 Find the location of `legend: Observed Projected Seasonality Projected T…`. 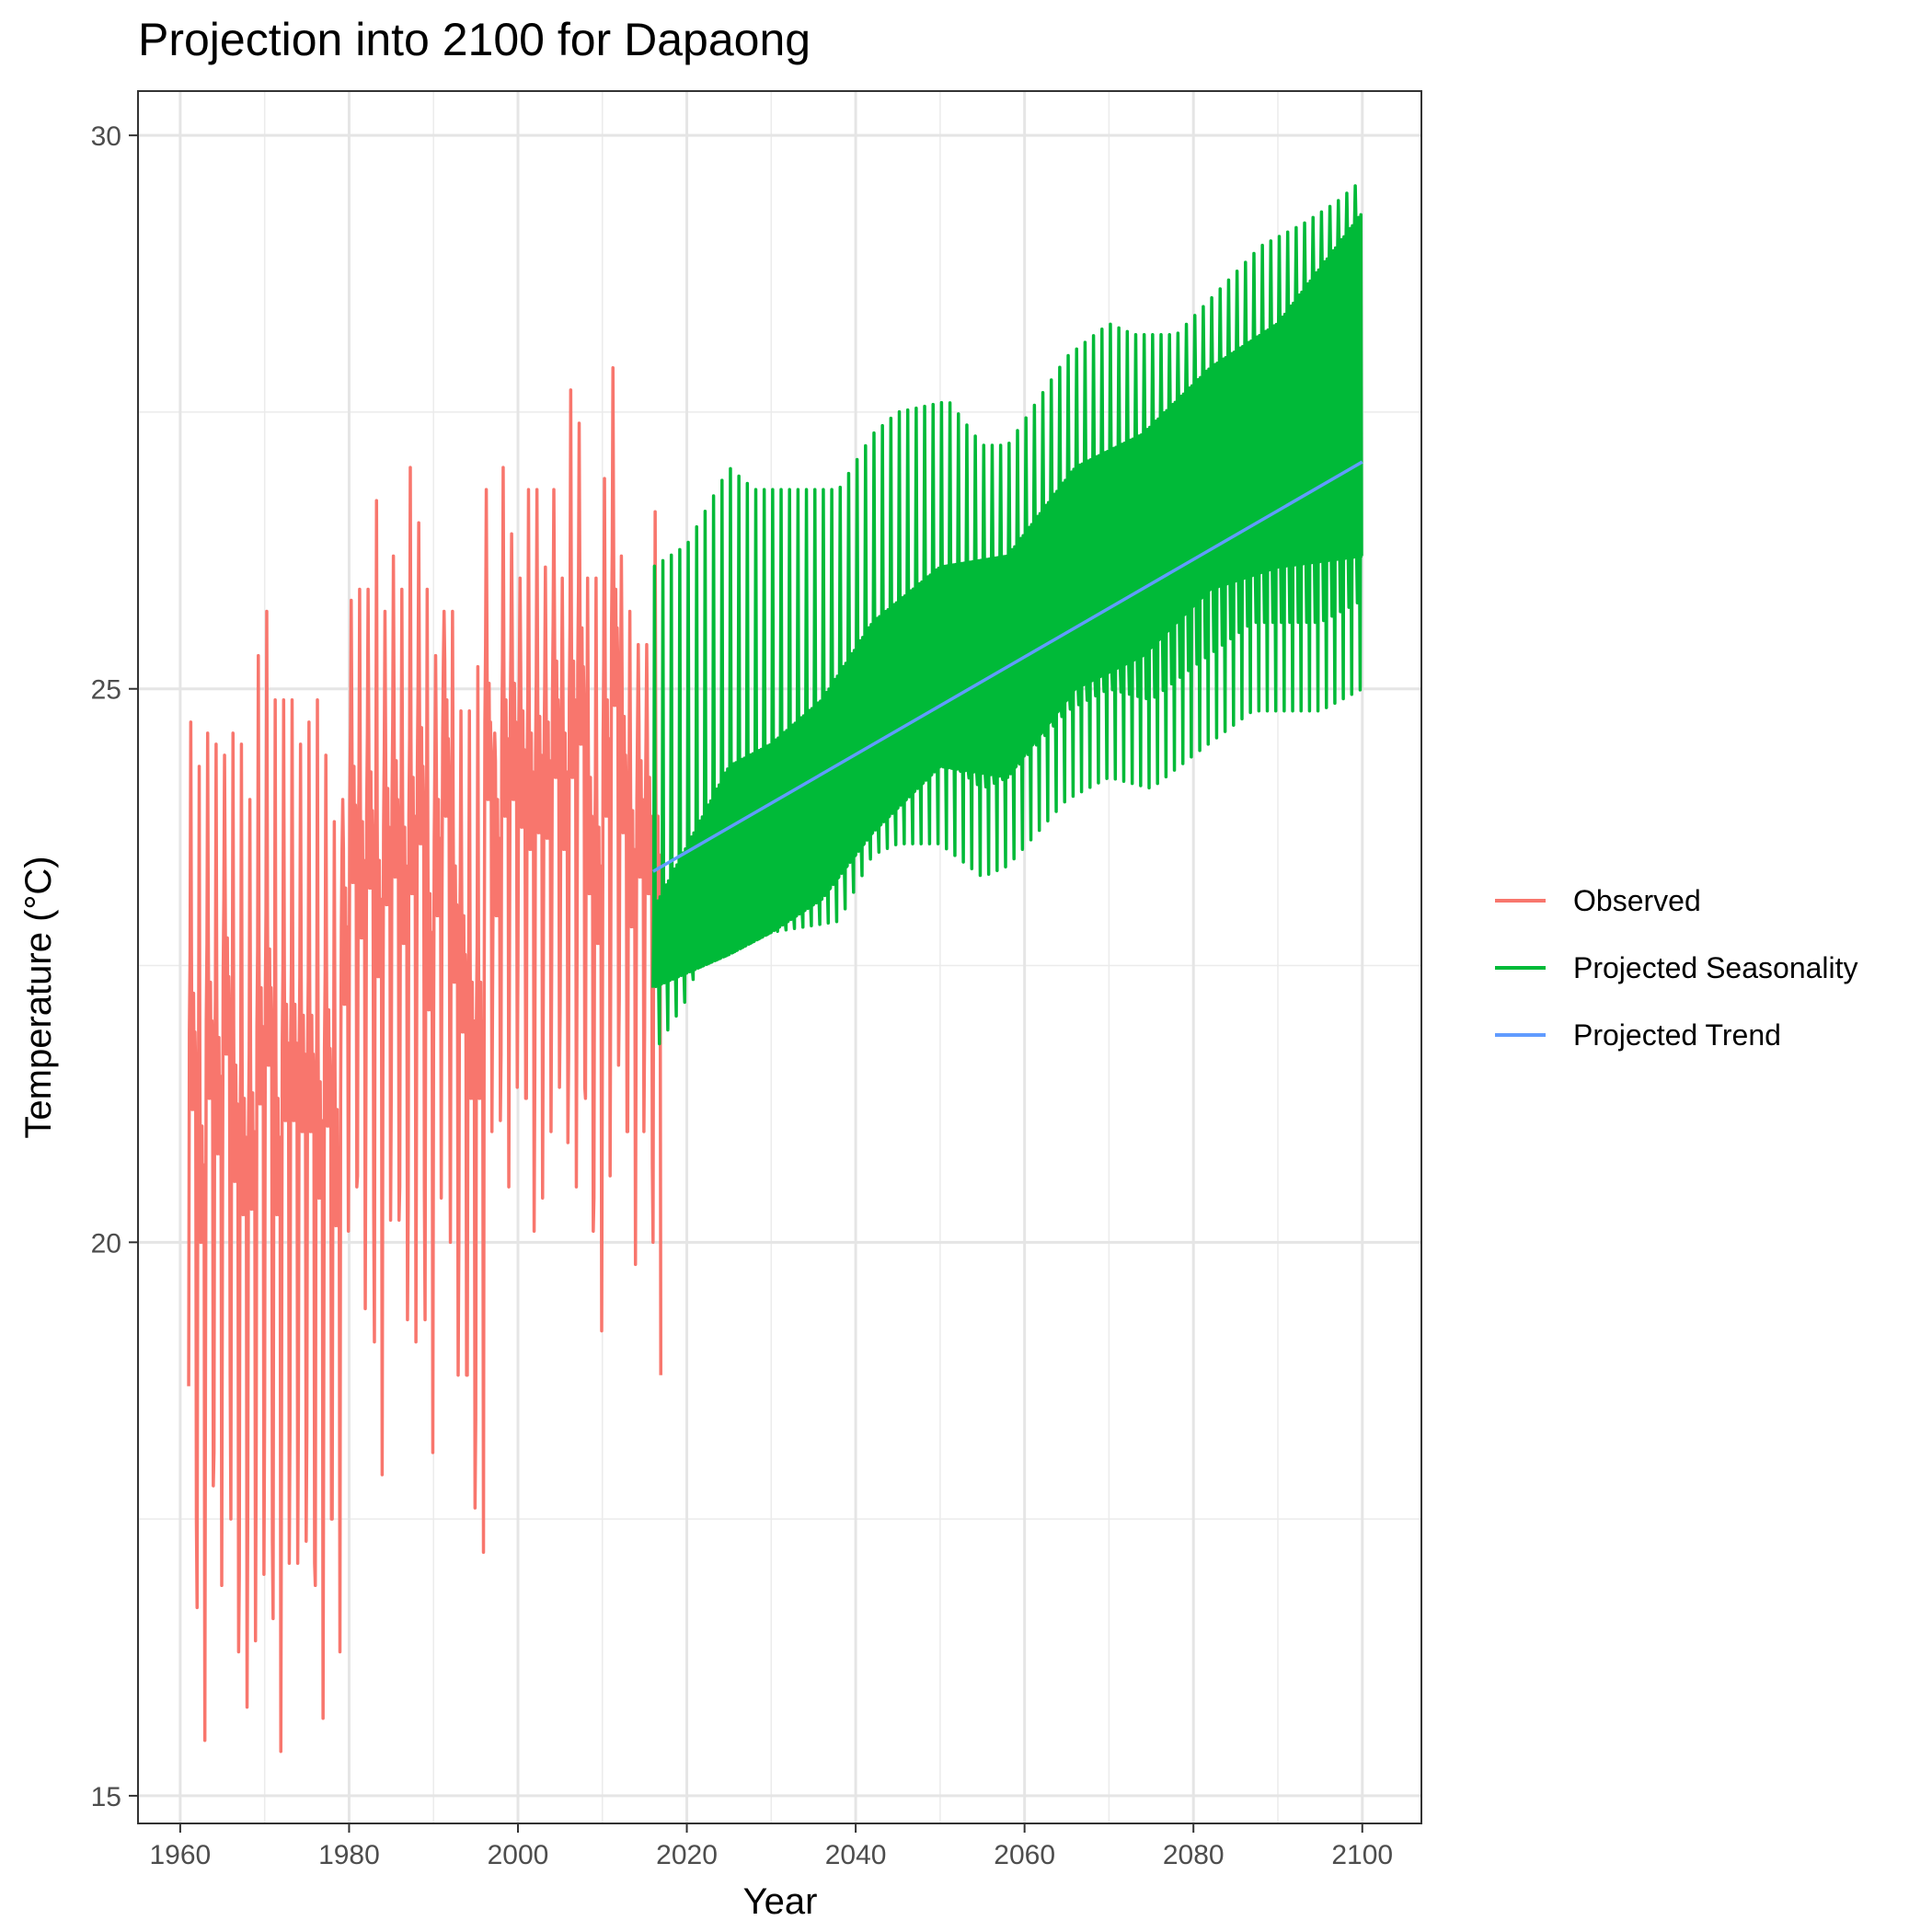

legend: Observed Projected Seasonality Projected T… is located at coordinates (1676, 968).